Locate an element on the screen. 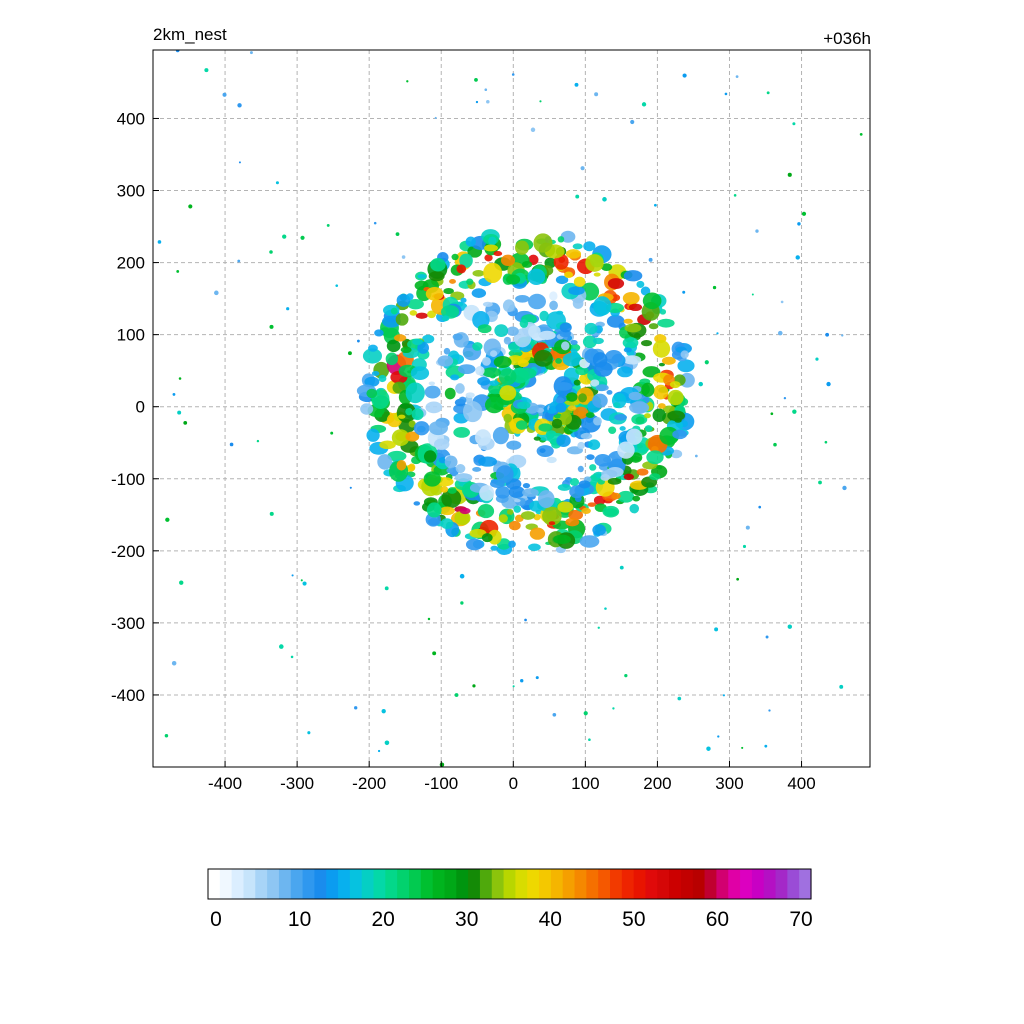  x-axis: -400 -300 -200 -100 0 100 200 300 400 is located at coordinates (512, 777).